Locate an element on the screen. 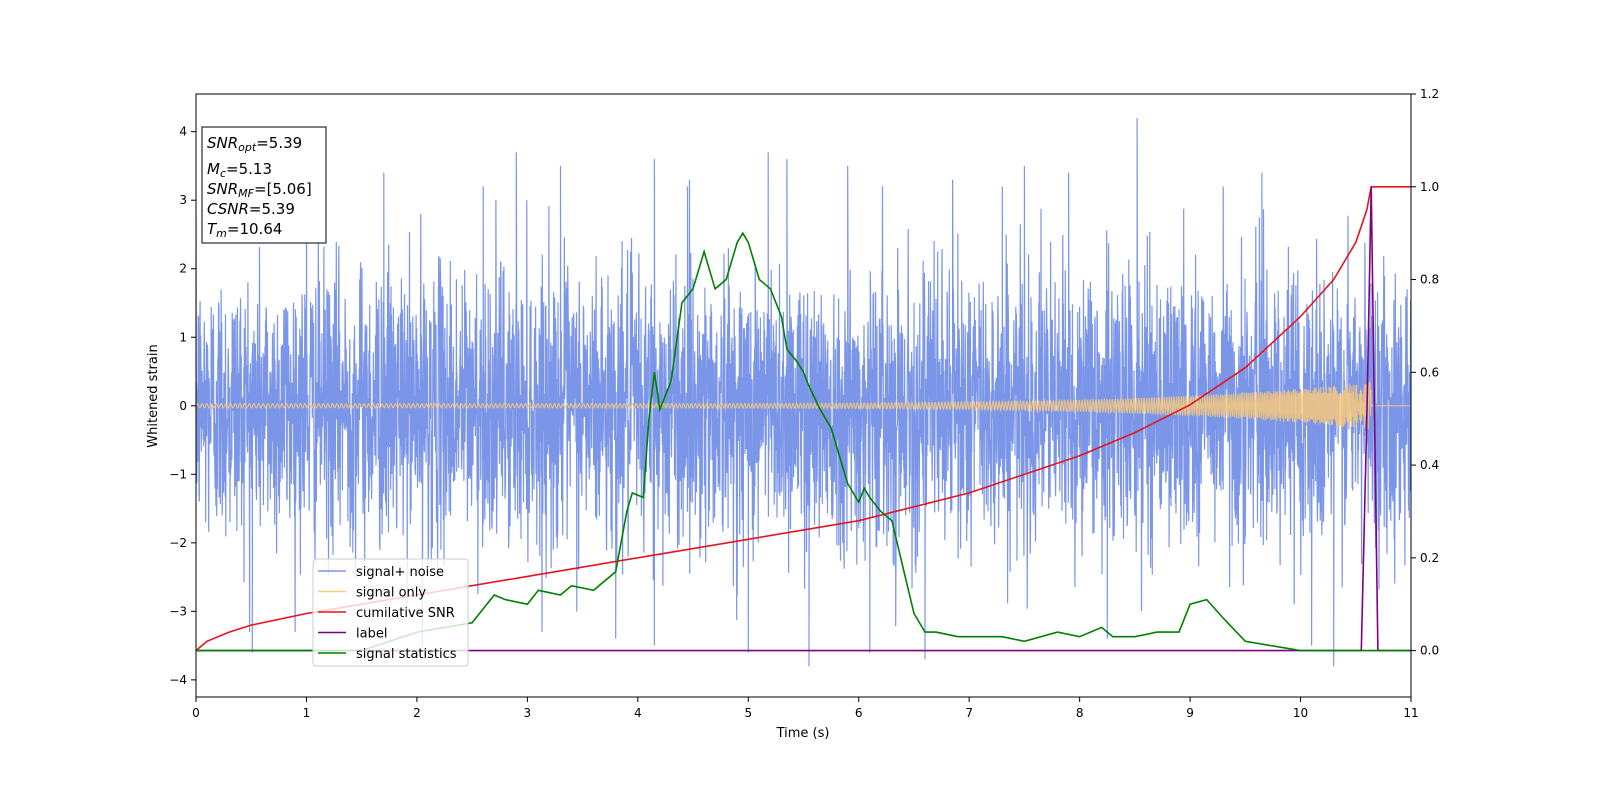 This screenshot has height=800, width=1600. y2-tick-label: 0.6 is located at coordinates (1429, 372).